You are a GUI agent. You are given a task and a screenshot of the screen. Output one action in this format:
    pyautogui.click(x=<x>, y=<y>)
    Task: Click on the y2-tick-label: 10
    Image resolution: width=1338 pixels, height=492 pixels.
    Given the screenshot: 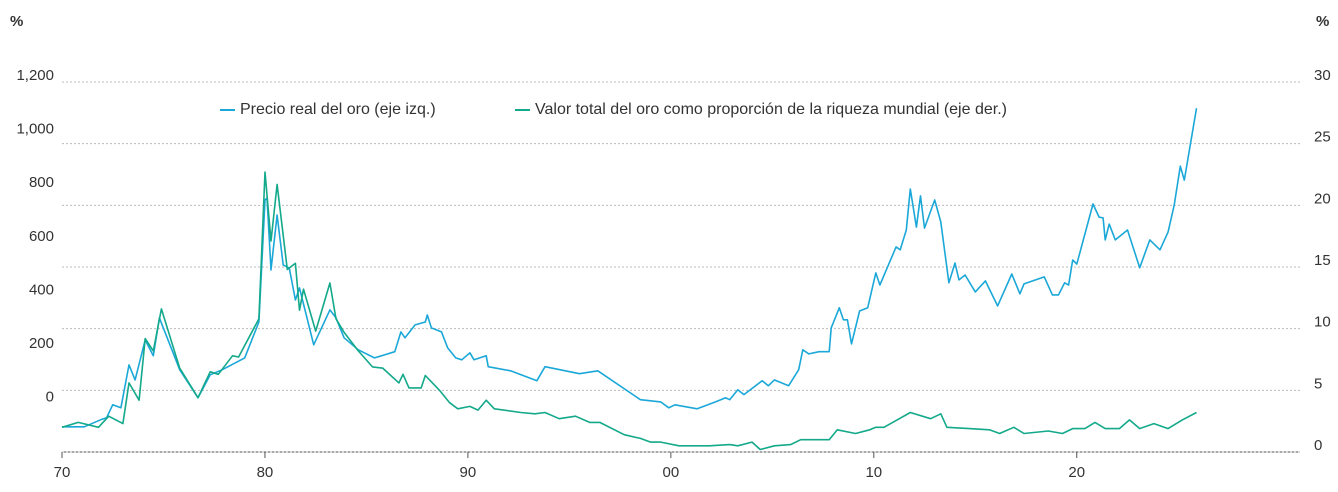 What is the action you would take?
    pyautogui.click(x=1322, y=322)
    